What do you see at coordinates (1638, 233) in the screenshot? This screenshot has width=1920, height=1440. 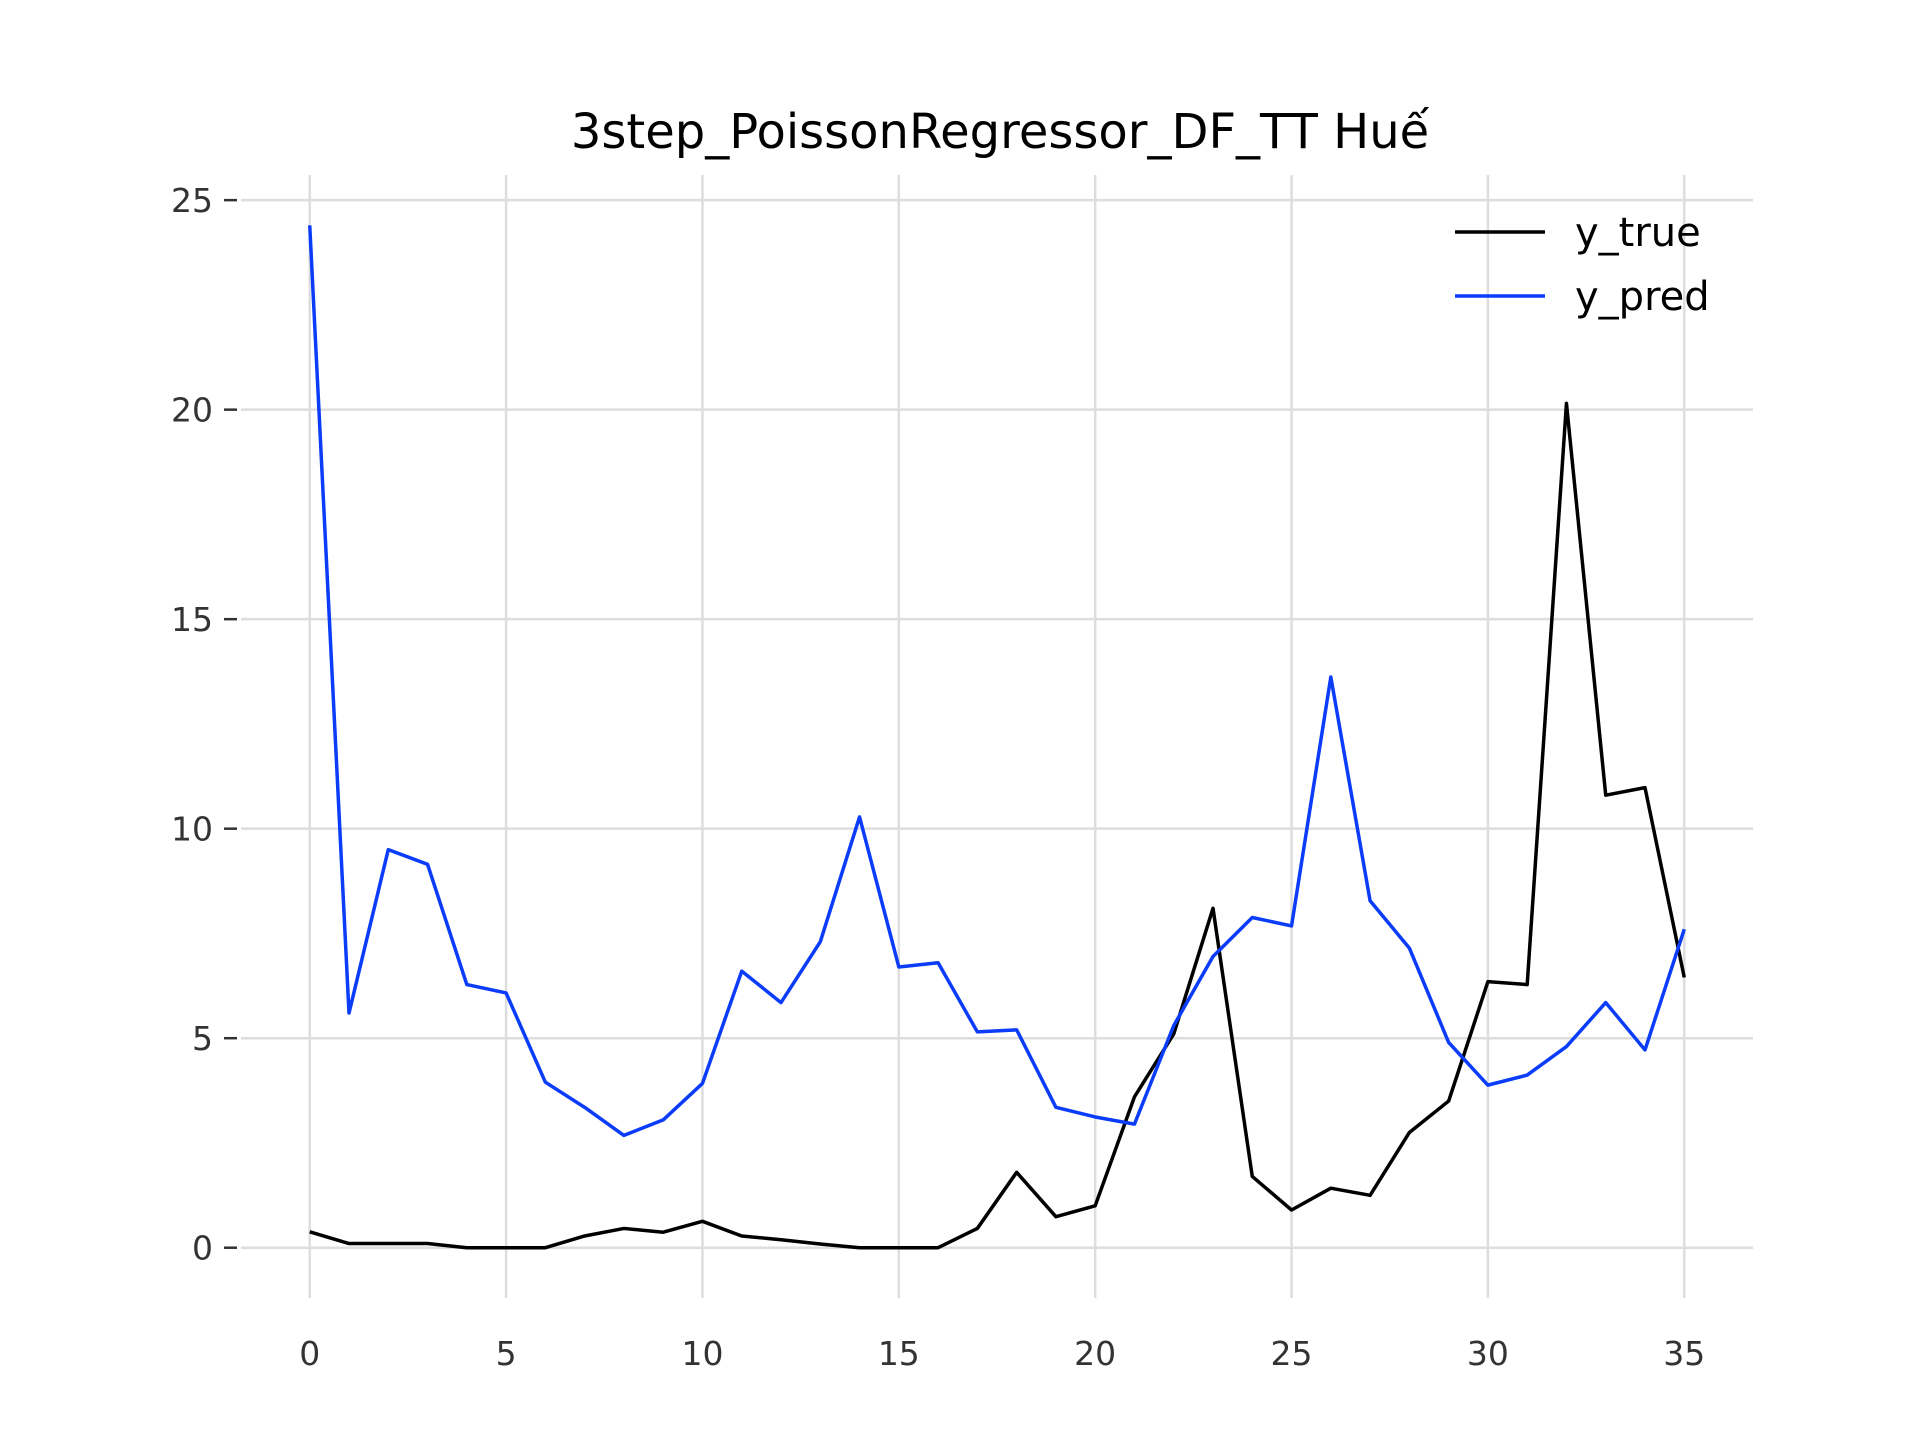 I see `legend-label-y-true: y_true` at bounding box center [1638, 233].